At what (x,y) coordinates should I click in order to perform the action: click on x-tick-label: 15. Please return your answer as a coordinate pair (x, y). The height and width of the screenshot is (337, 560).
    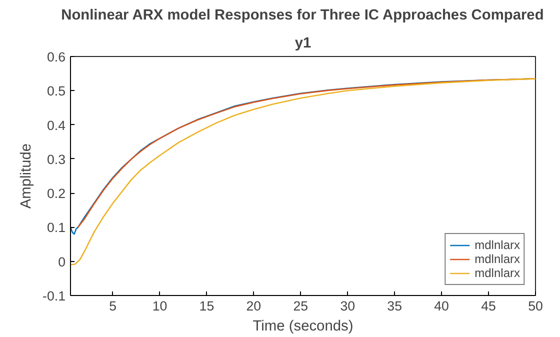
    Looking at the image, I should click on (206, 306).